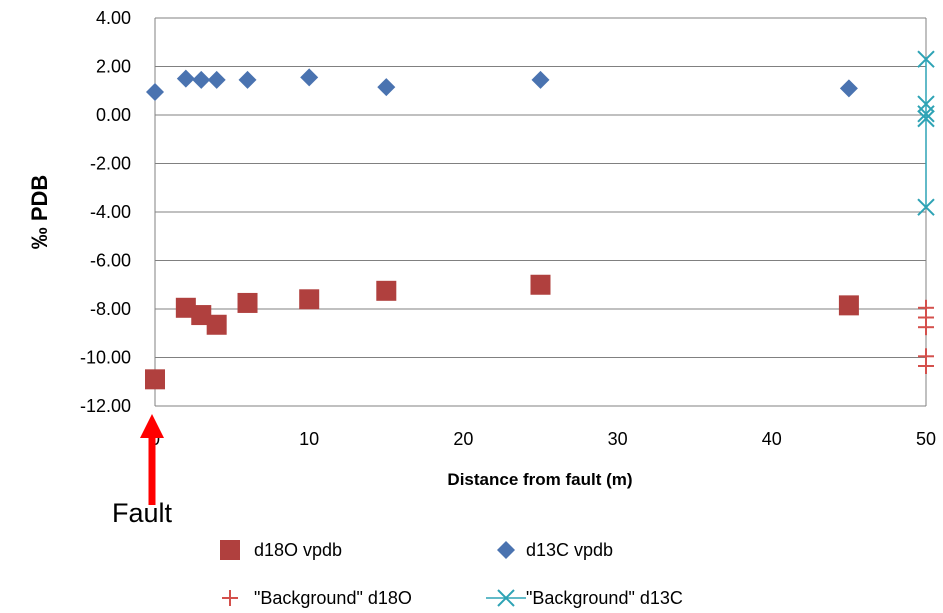  Describe the element at coordinates (298, 550) in the screenshot. I see `legend-label: d18O vpdb` at that location.